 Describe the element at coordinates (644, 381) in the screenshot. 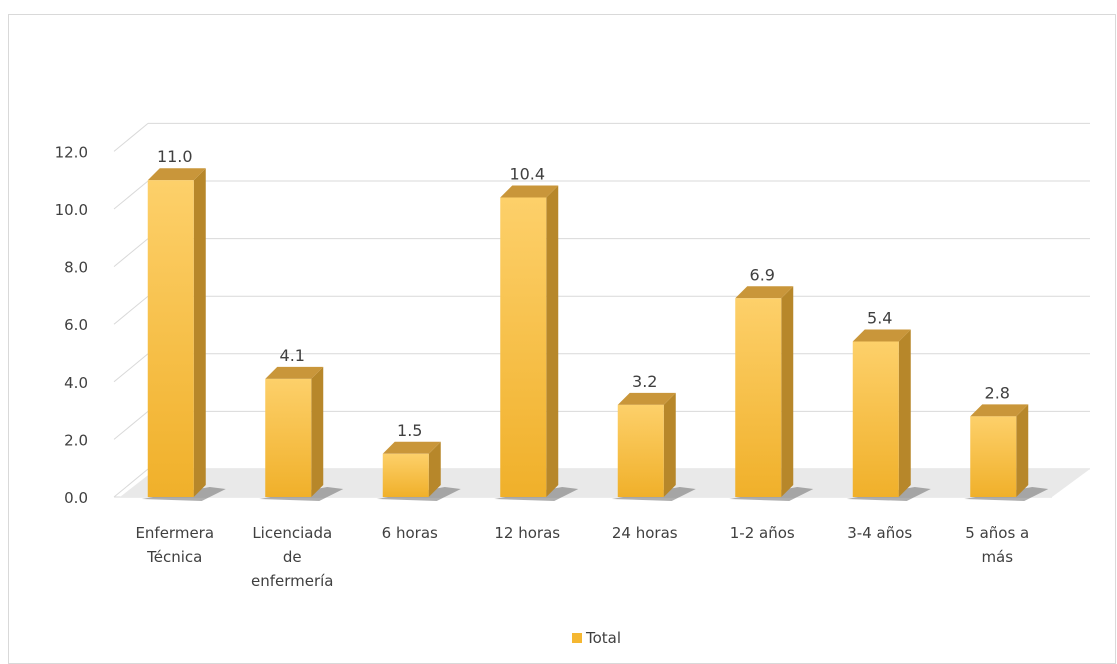

I see `data-label: 3.2` at that location.